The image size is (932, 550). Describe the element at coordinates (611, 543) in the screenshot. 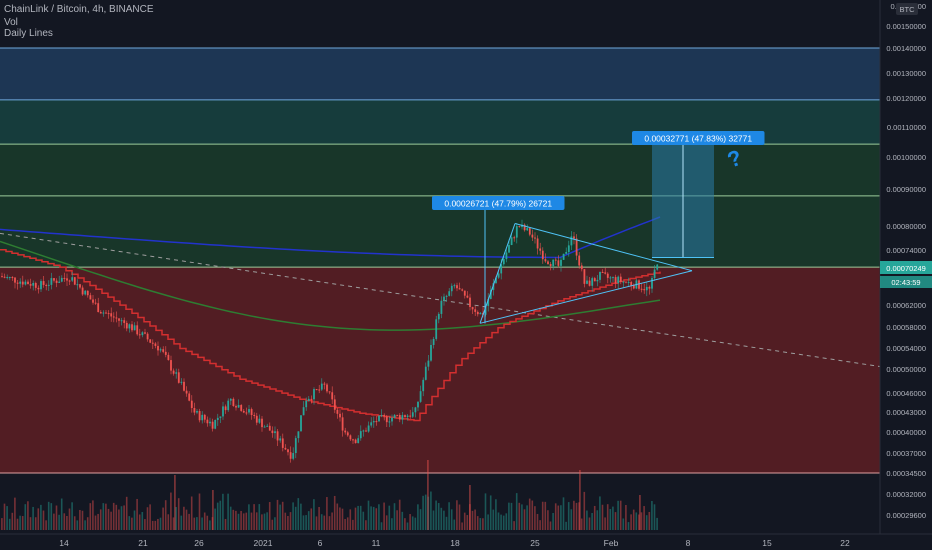

I see `time-tick-label: Feb` at that location.